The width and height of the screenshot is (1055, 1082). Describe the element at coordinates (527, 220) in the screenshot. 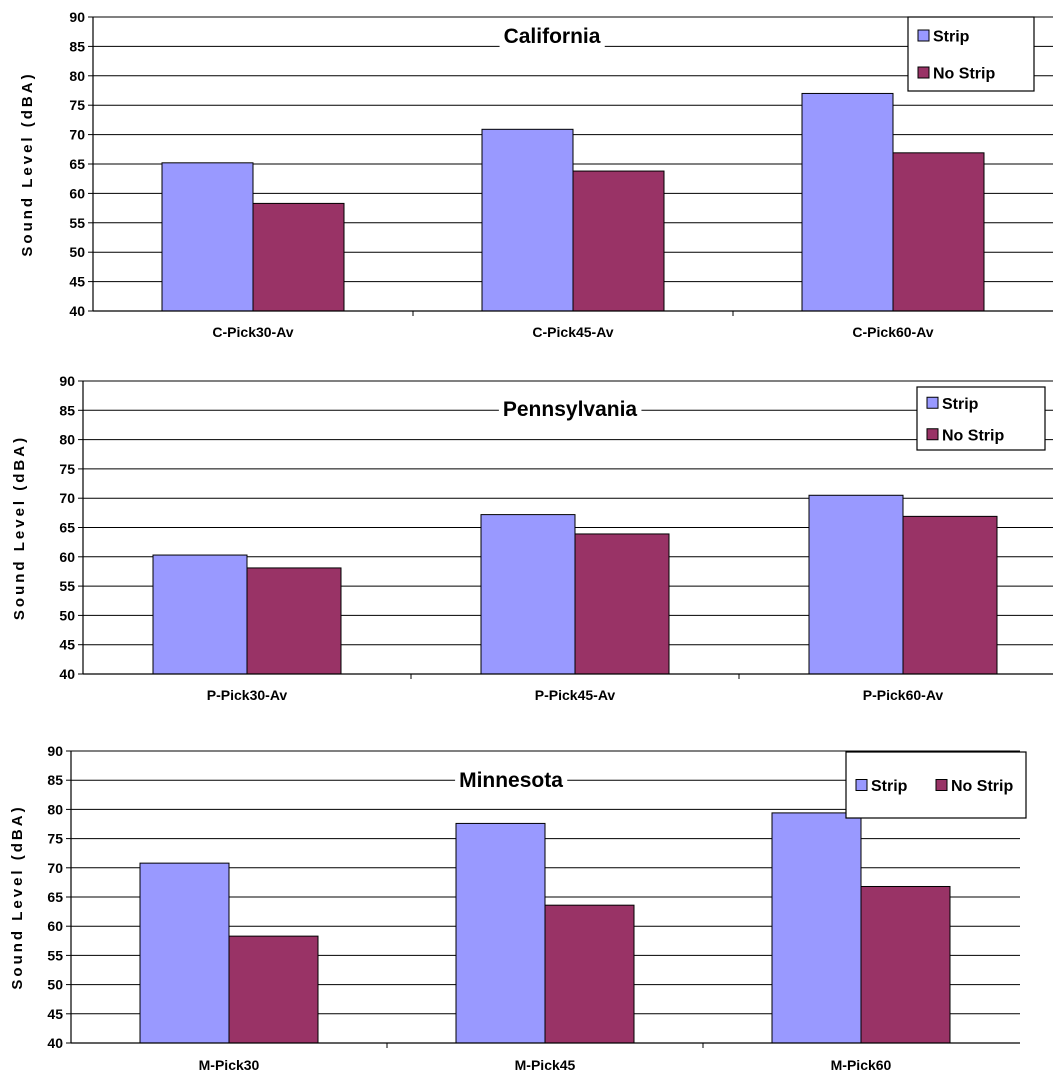

I see `bar-strip-c-pick45-av` at that location.